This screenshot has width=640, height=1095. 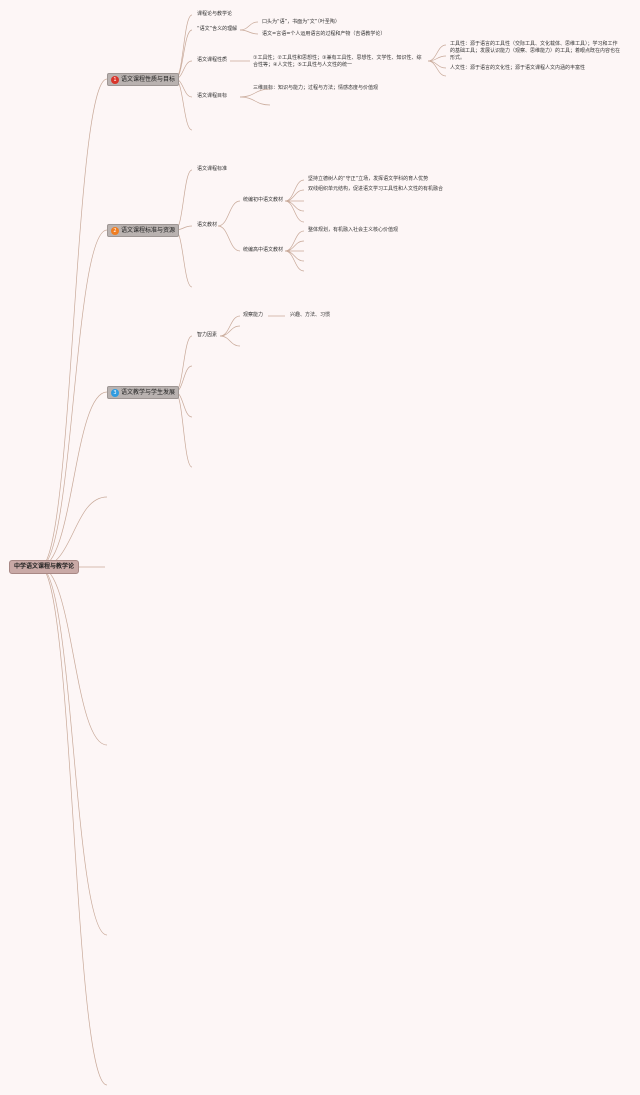 What do you see at coordinates (115, 230) in the screenshot?
I see `badge-2-icon: 2` at bounding box center [115, 230].